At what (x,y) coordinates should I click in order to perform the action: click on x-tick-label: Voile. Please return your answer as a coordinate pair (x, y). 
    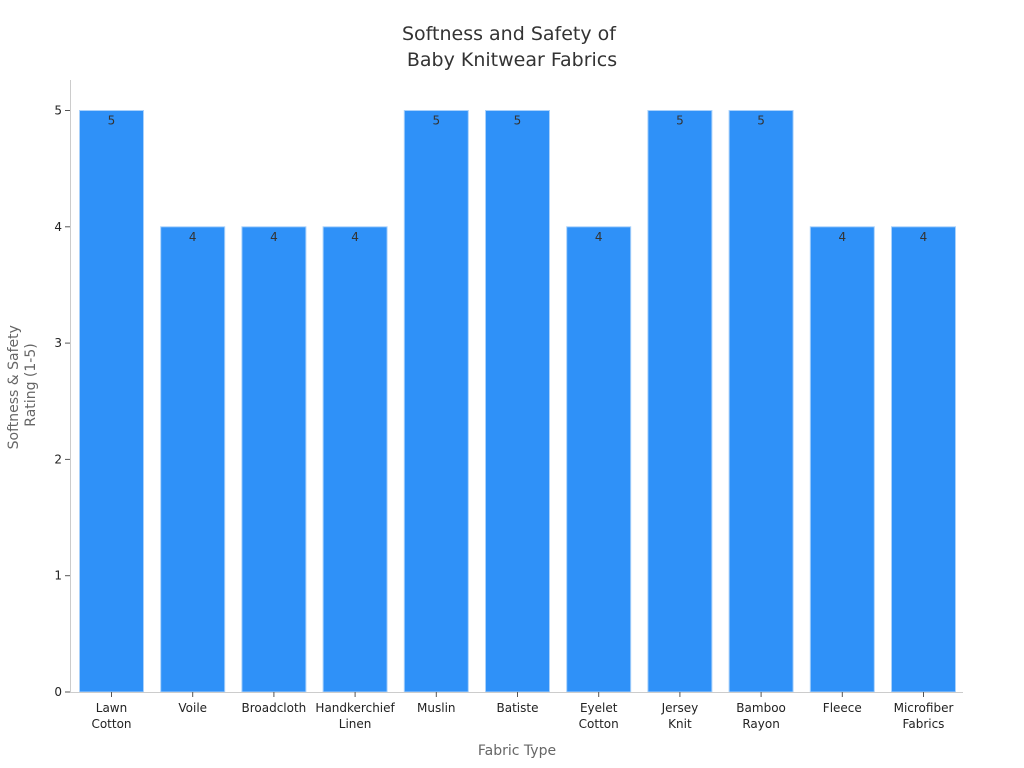
    Looking at the image, I should click on (192, 708).